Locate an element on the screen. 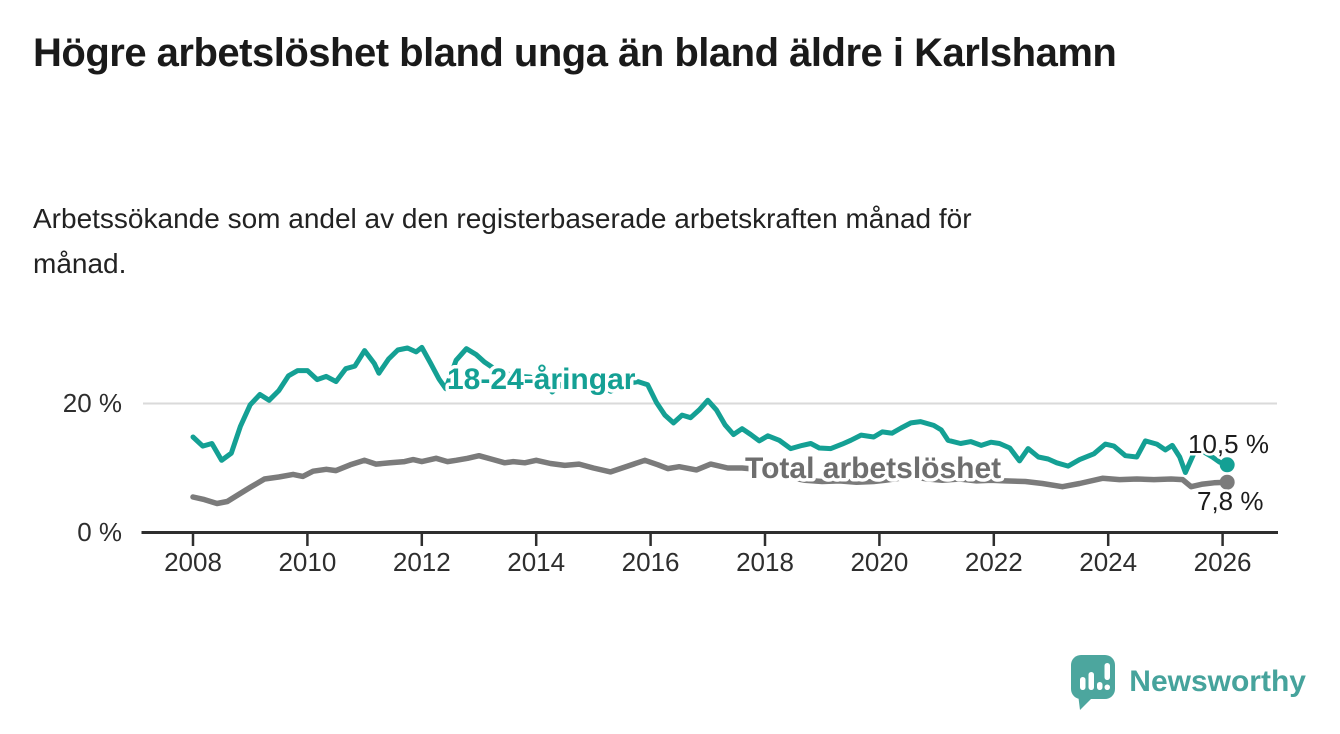 This screenshot has height=734, width=1340. end-value-young: 10,5 % is located at coordinates (1228, 444).